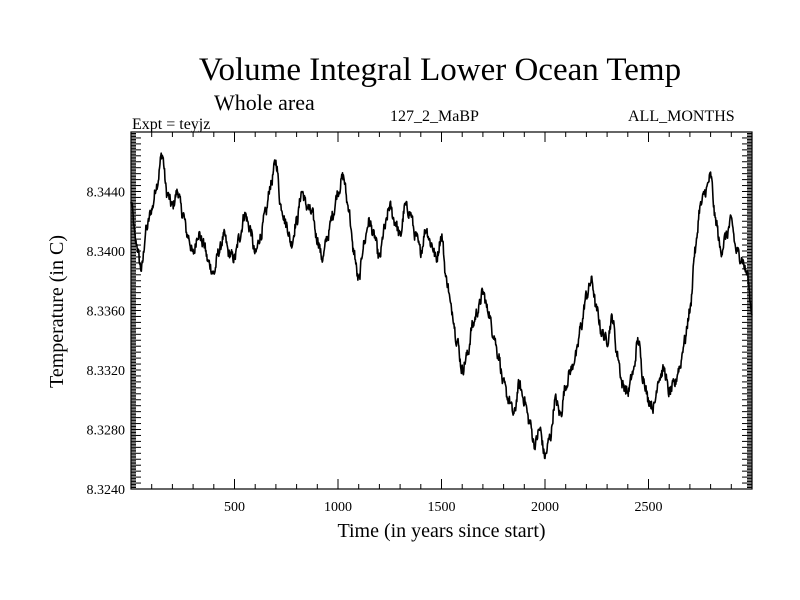 This screenshot has width=800, height=600. I want to click on x-tick-label: 2000, so click(545, 507).